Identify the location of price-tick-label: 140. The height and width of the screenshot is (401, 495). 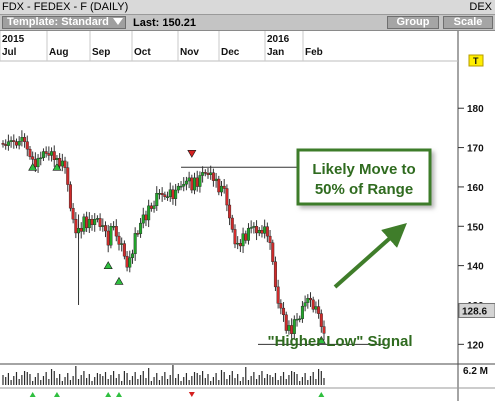
(475, 267).